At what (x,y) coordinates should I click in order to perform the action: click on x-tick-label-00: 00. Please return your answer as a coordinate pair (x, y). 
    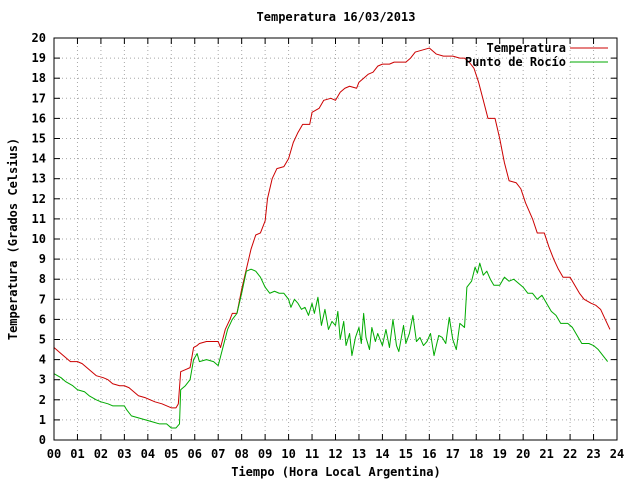
    Looking at the image, I should click on (54, 454).